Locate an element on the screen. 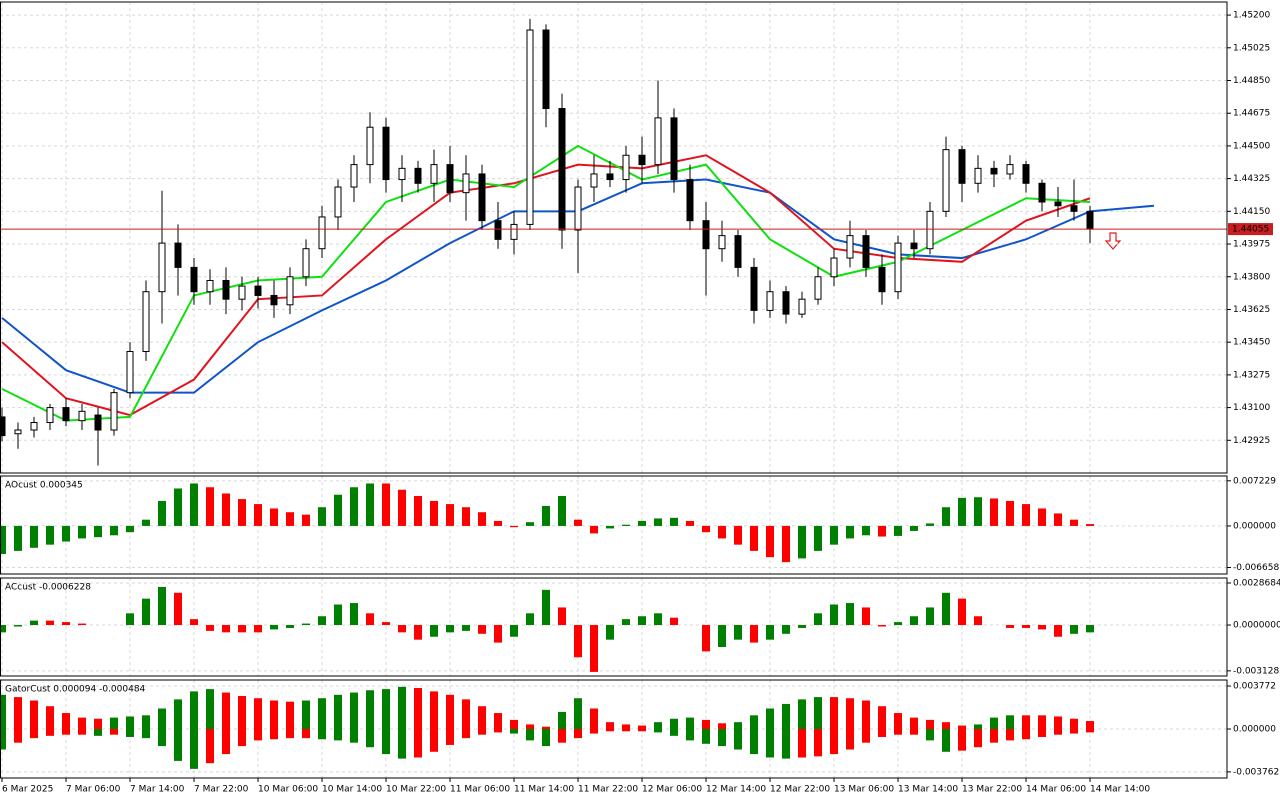 The height and width of the screenshot is (800, 1280). last-price-box is located at coordinates (1250, 229).